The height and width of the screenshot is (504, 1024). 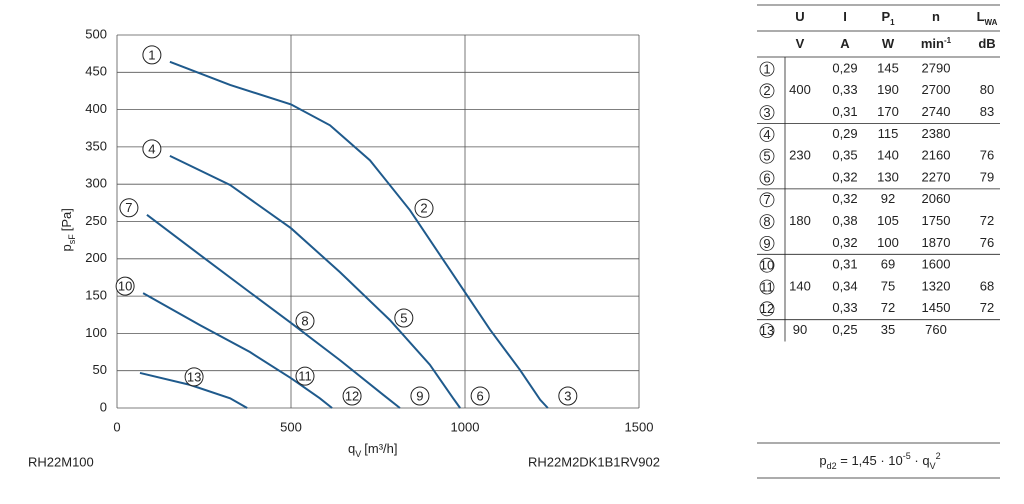 I want to click on table-cell: 105, so click(x=888, y=220).